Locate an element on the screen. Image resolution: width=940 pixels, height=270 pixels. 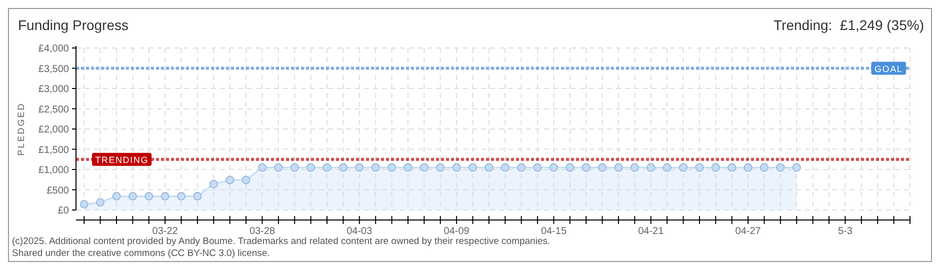
y-tick-label: £3,000 is located at coordinates (54, 89).